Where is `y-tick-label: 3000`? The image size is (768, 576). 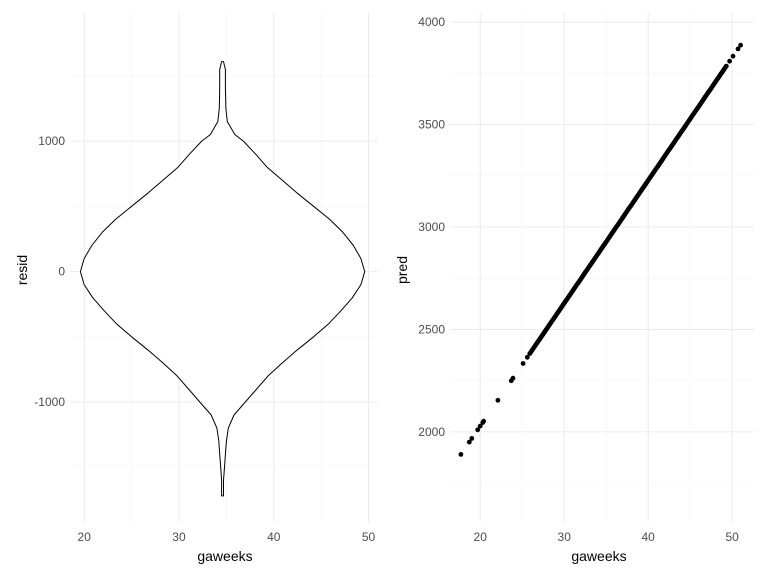
y-tick-label: 3000 is located at coordinates (431, 227).